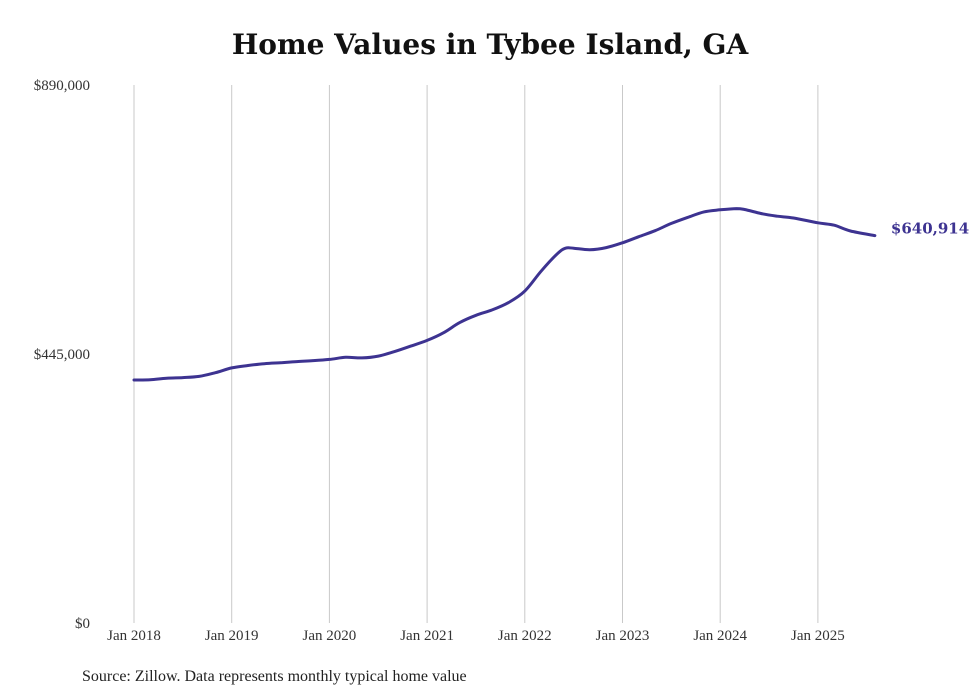 Image resolution: width=980 pixels, height=699 pixels. Describe the element at coordinates (930, 229) in the screenshot. I see `end-value-label: $640,914` at that location.